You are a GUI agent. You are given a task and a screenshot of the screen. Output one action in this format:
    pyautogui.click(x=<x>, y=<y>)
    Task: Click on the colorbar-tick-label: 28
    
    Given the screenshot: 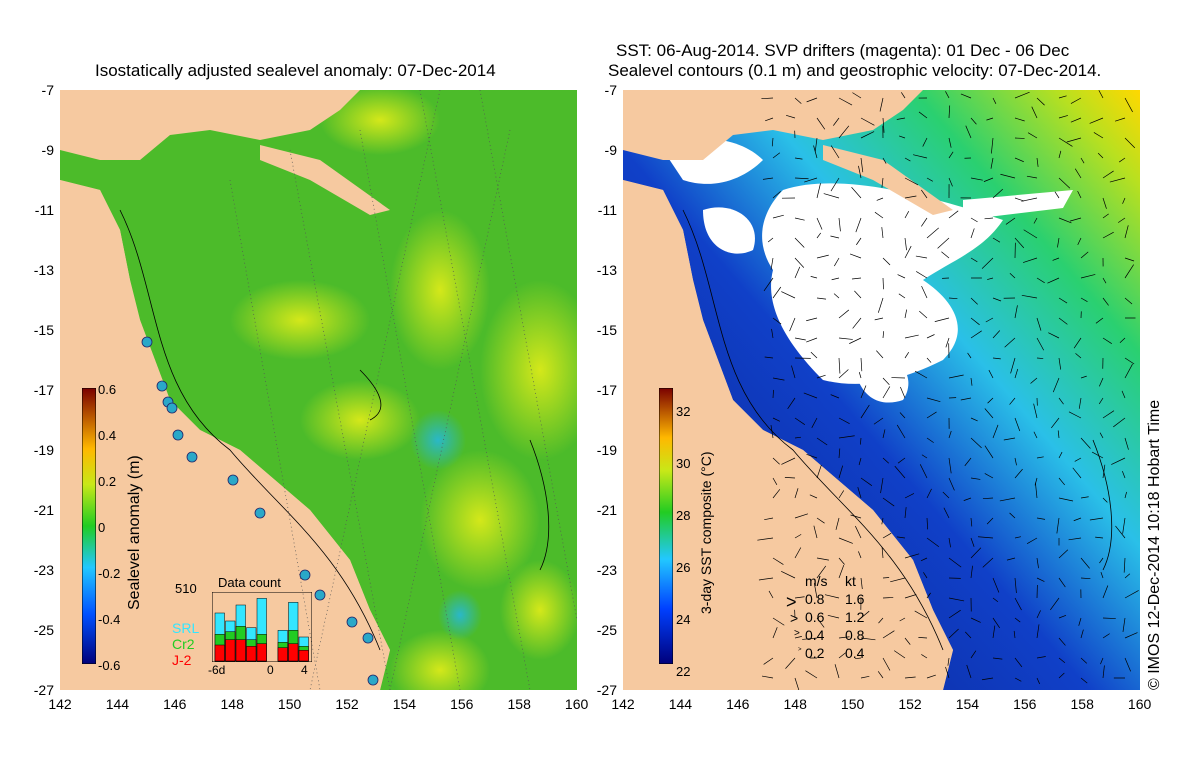 What is the action you would take?
    pyautogui.click(x=683, y=515)
    